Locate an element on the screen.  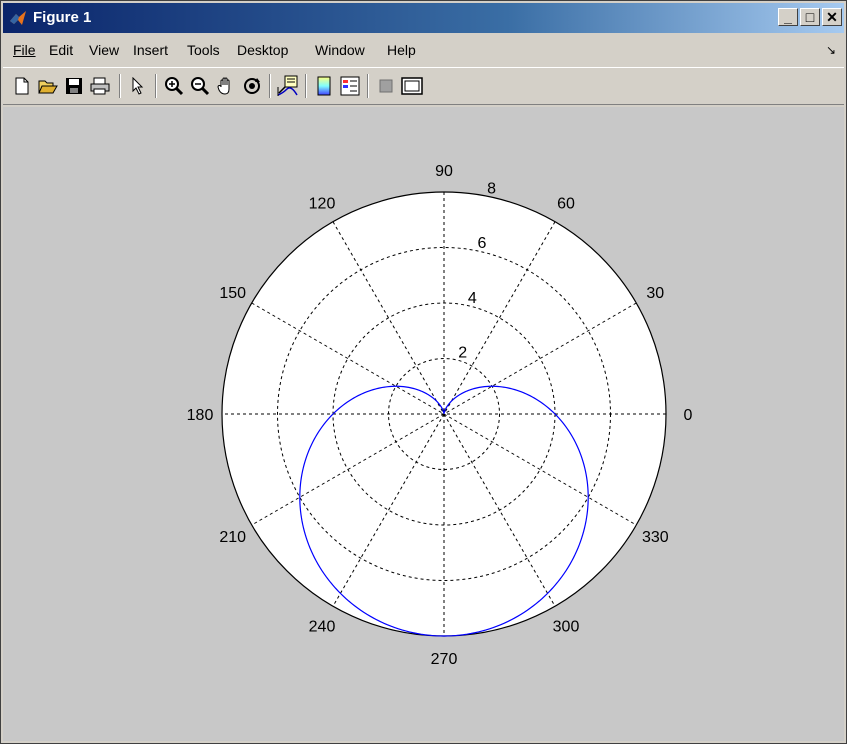
open-file-icon is located at coordinates (48, 86).